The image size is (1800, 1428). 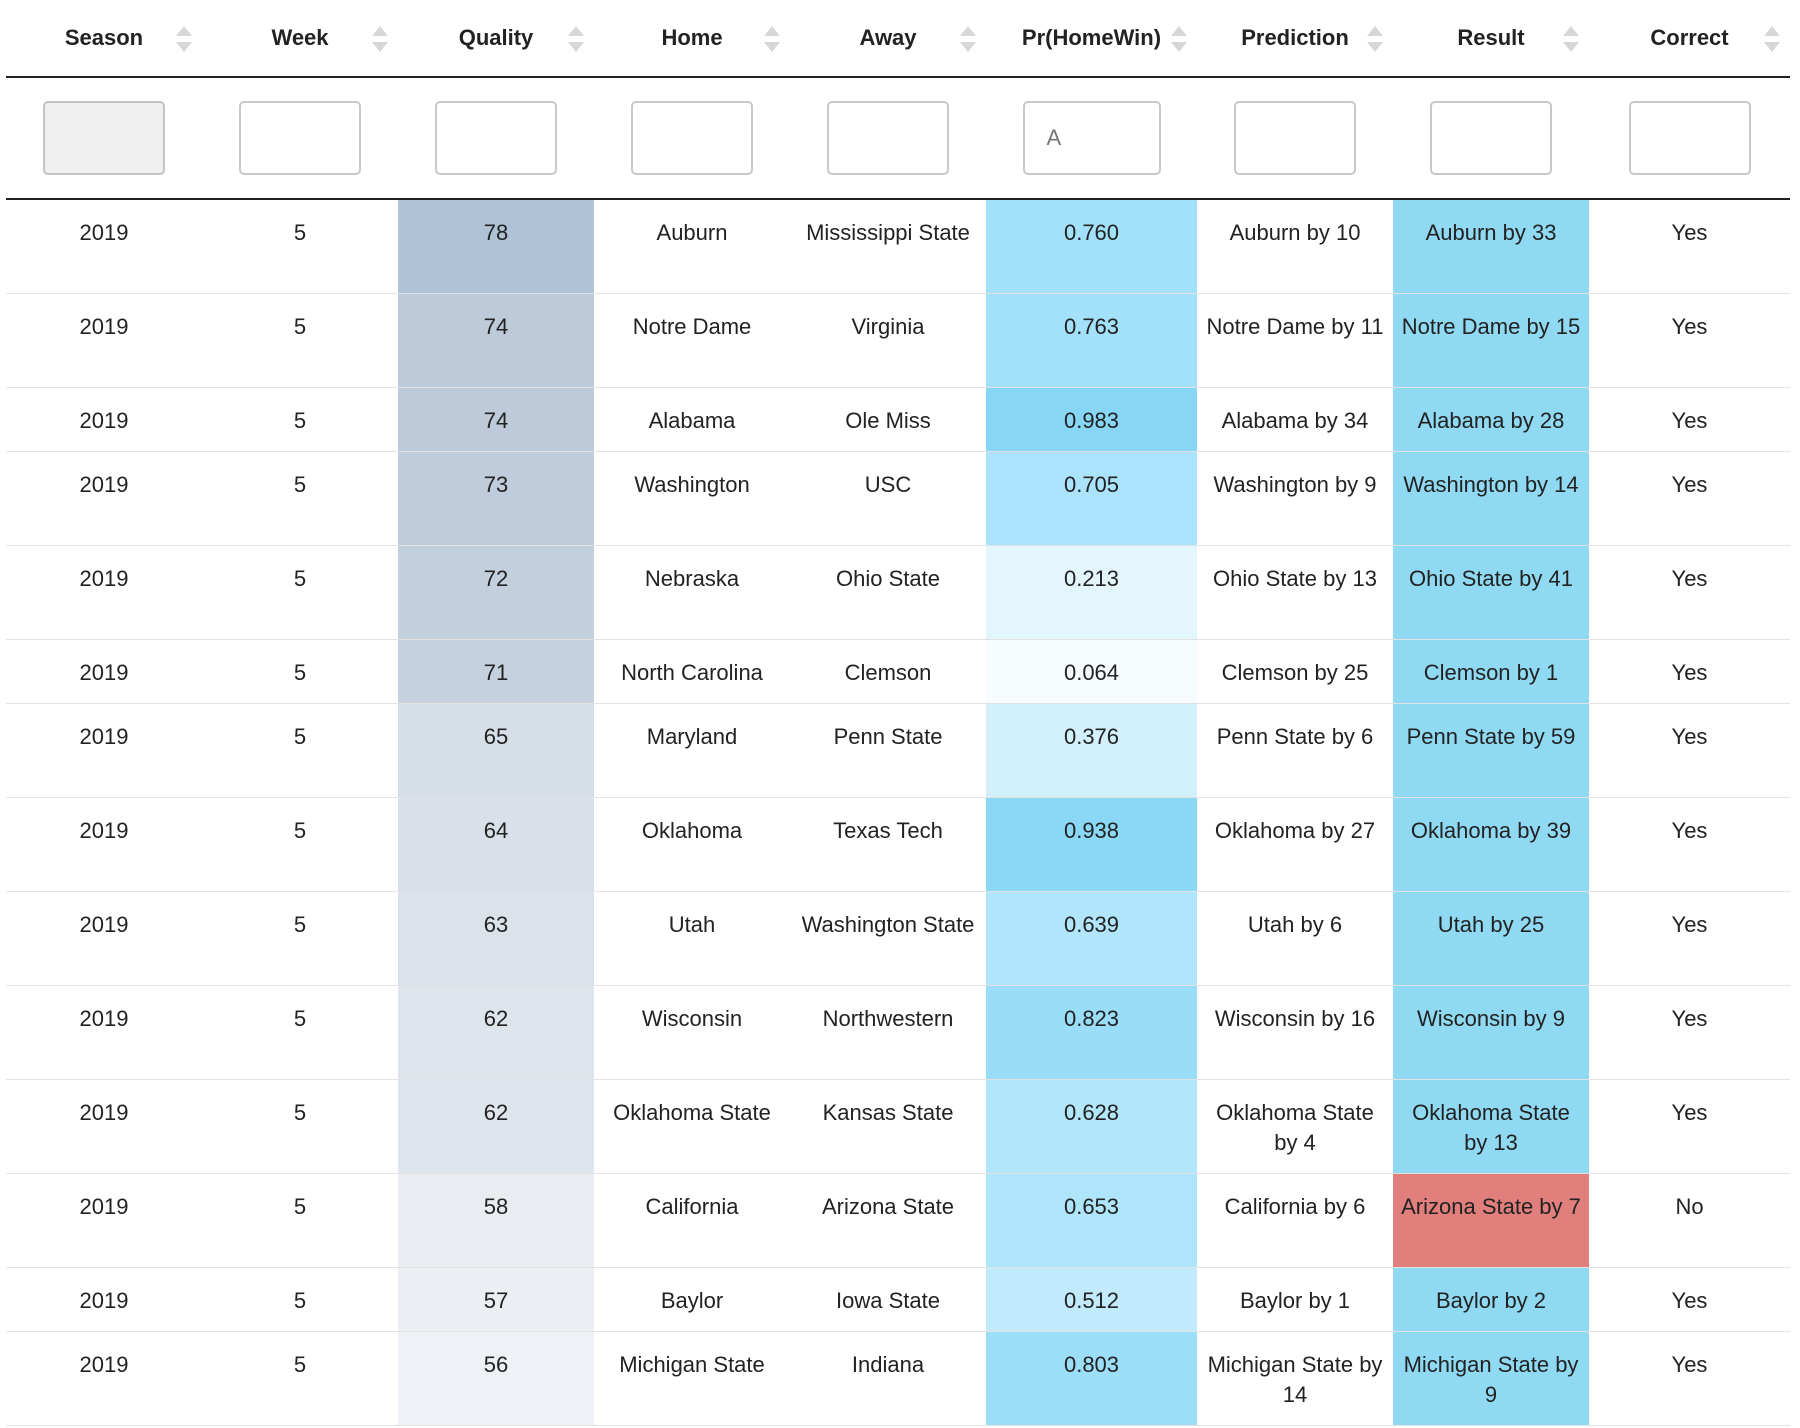 What do you see at coordinates (692, 844) in the screenshot?
I see `home-cell: Oklahoma` at bounding box center [692, 844].